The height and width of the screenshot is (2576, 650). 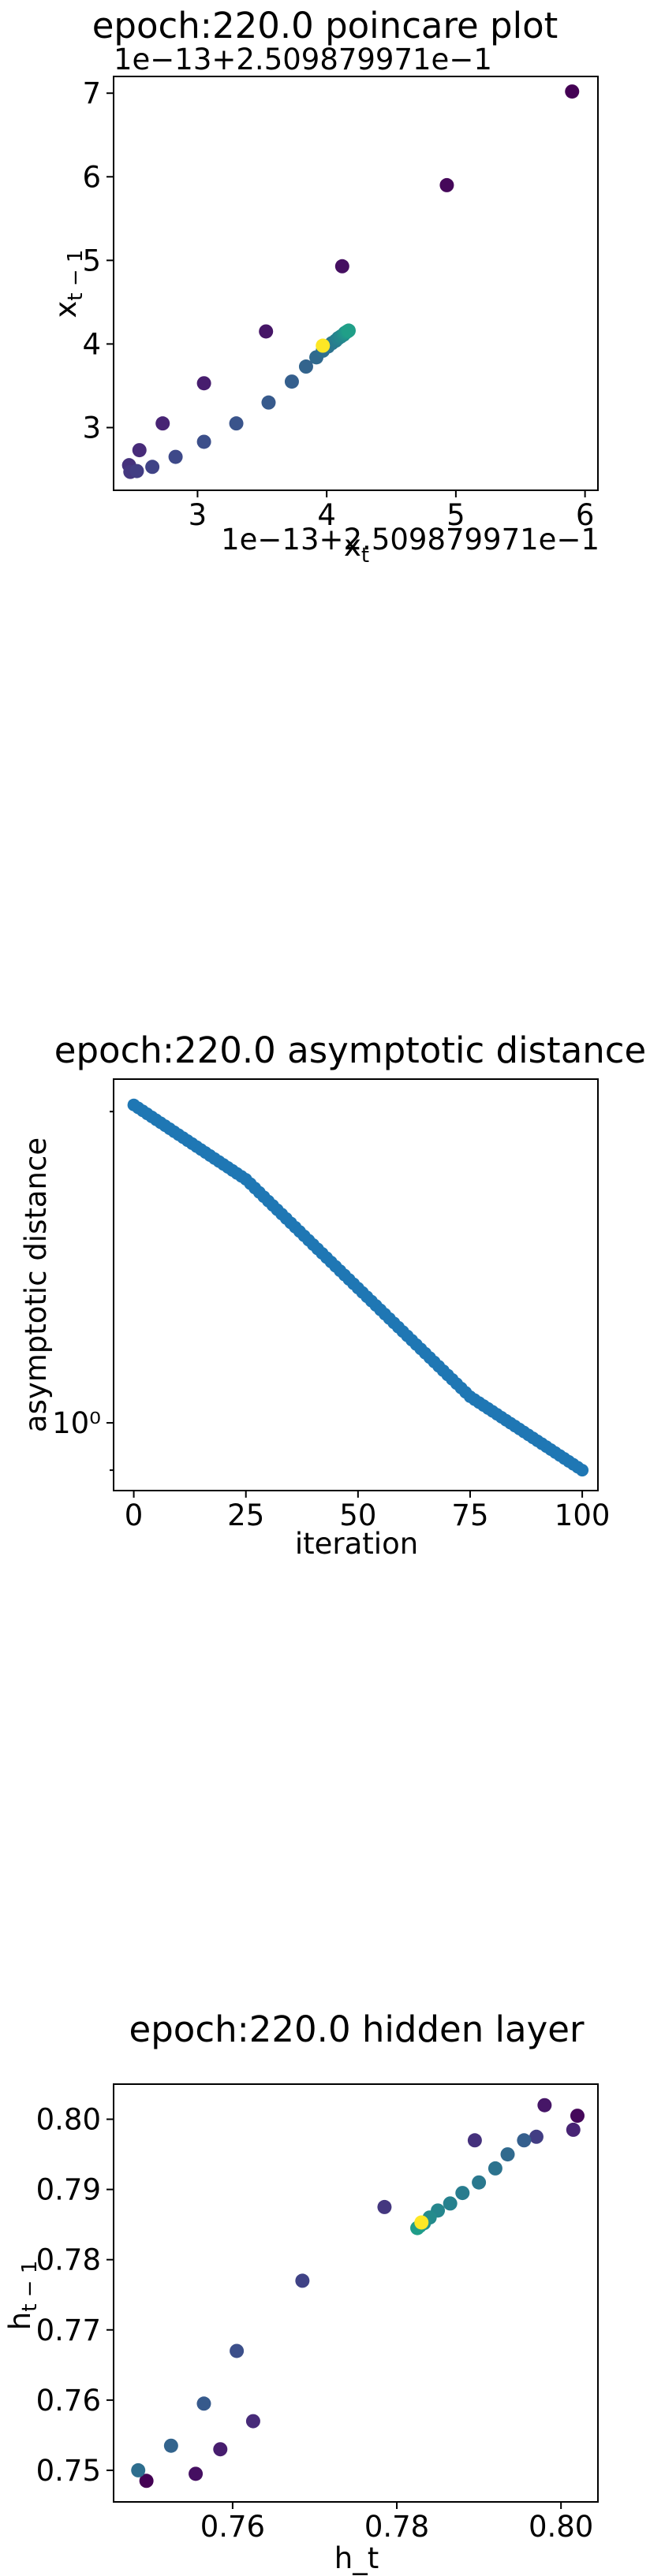 What do you see at coordinates (68, 2330) in the screenshot?
I see `y-tick-label: 0.77` at bounding box center [68, 2330].